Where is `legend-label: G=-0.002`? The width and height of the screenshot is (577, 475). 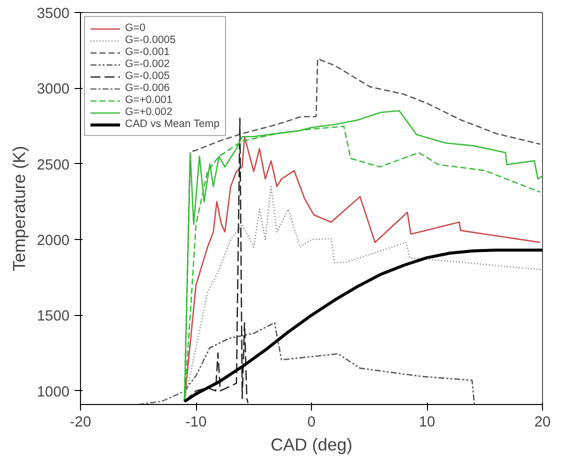
legend-label: G=-0.002 is located at coordinates (147, 64).